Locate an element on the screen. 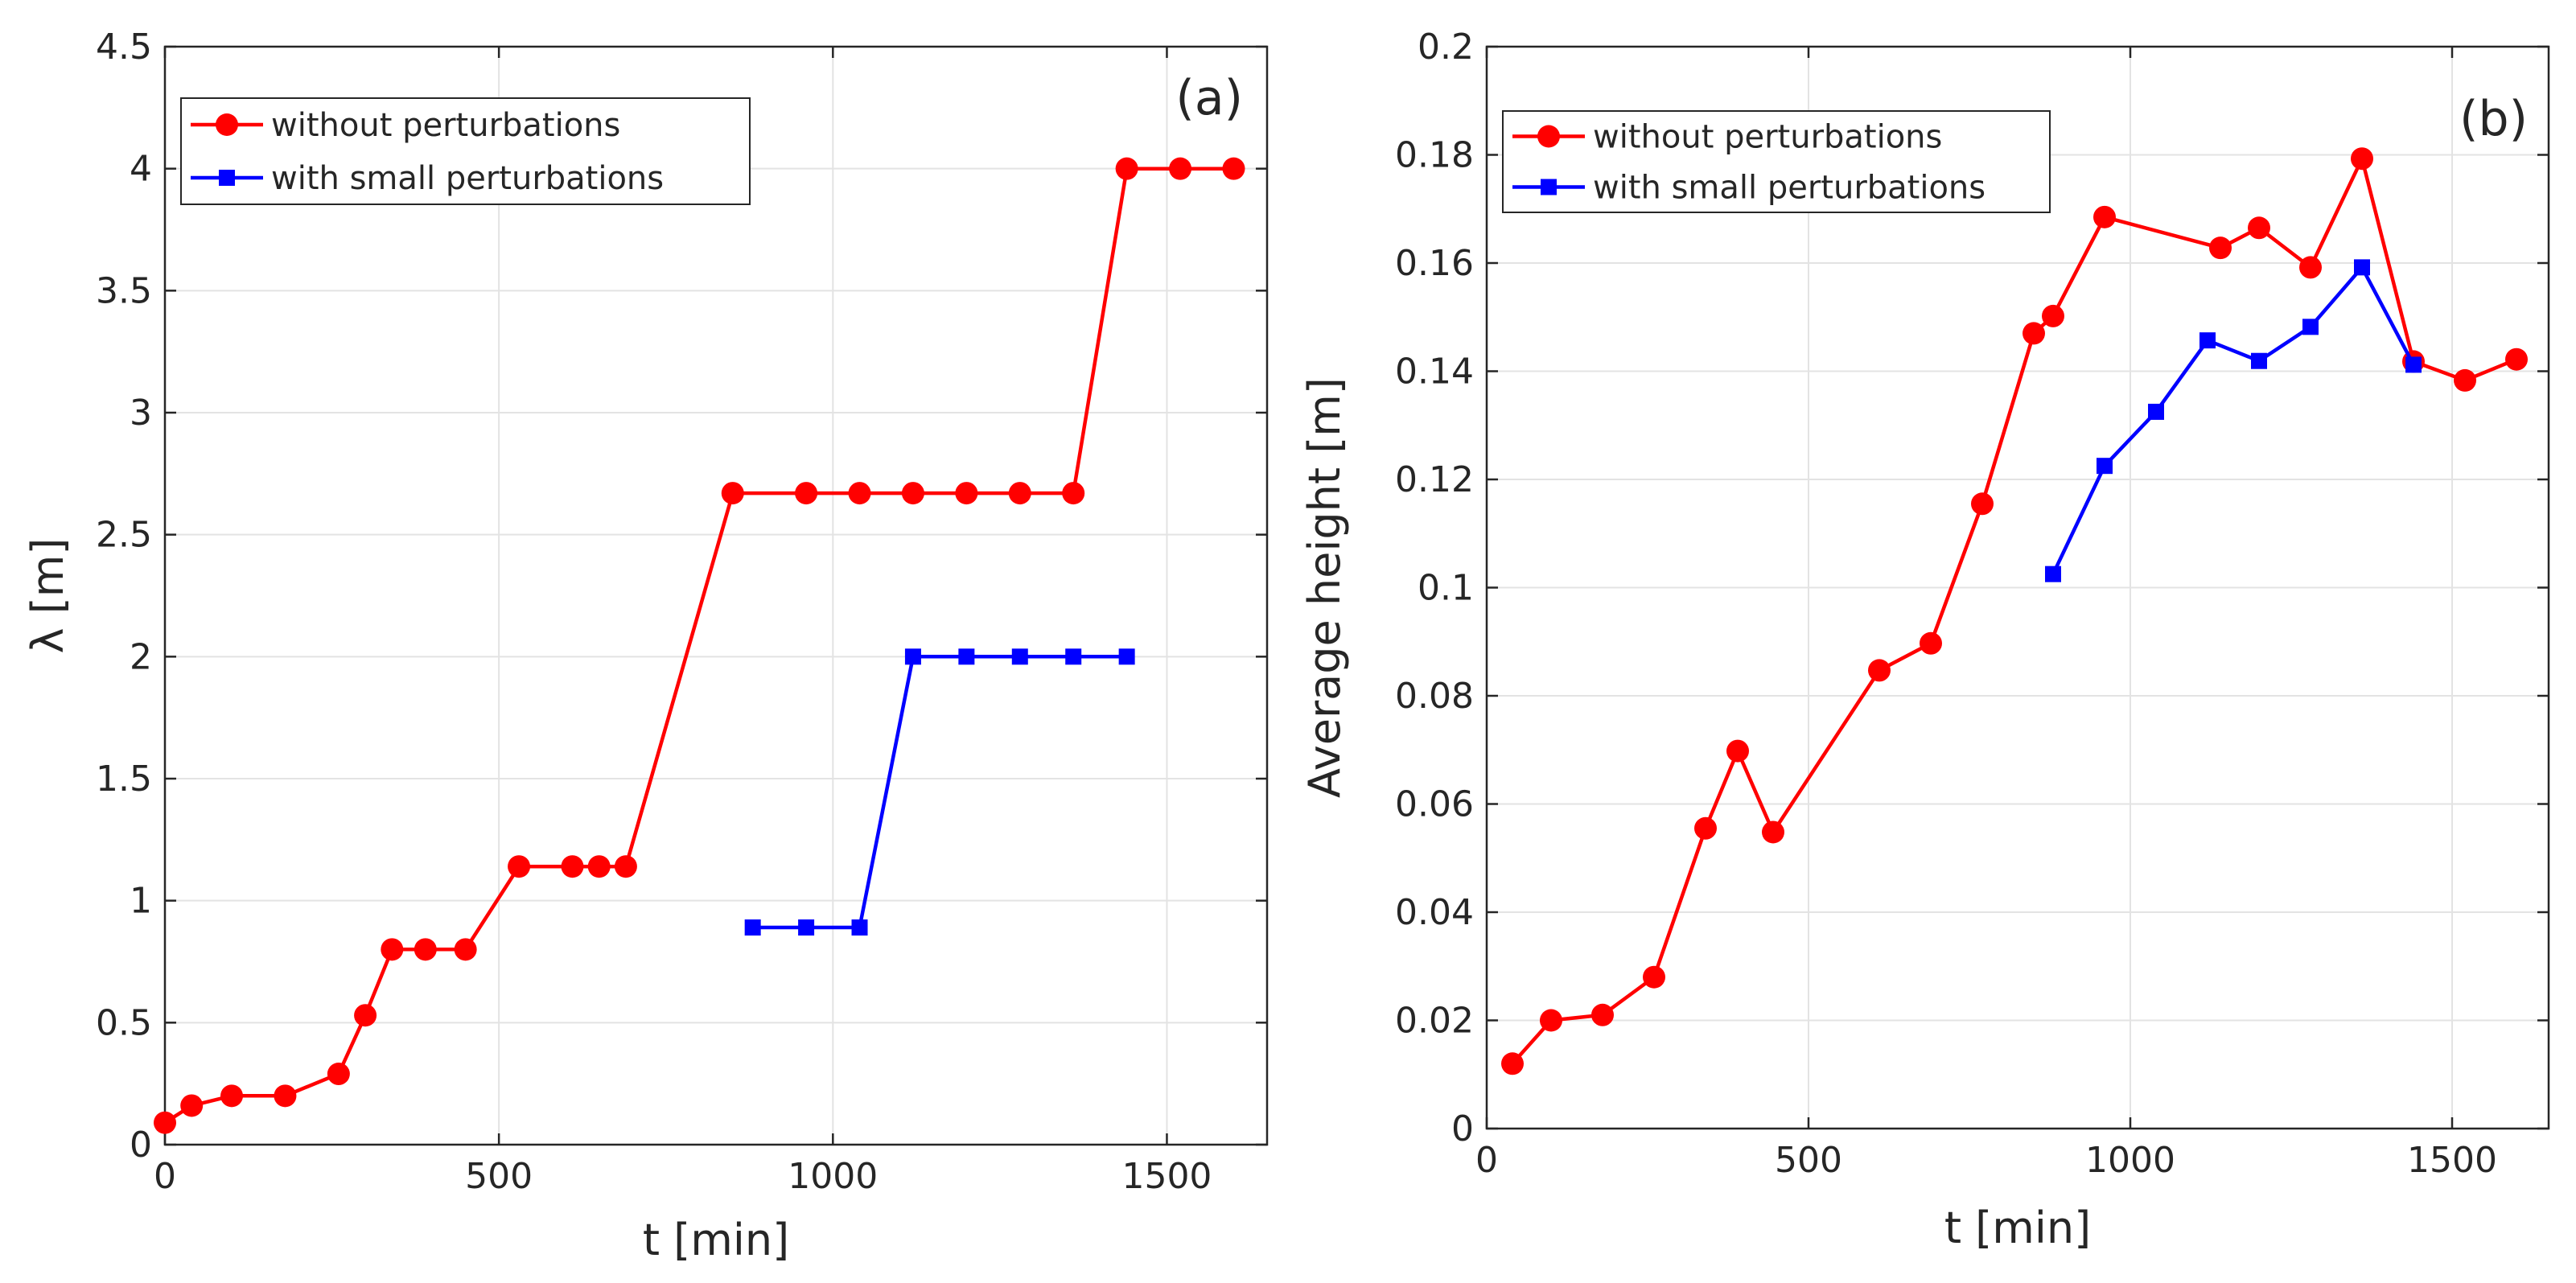  y-tick-label: 4.5 is located at coordinates (124, 47).